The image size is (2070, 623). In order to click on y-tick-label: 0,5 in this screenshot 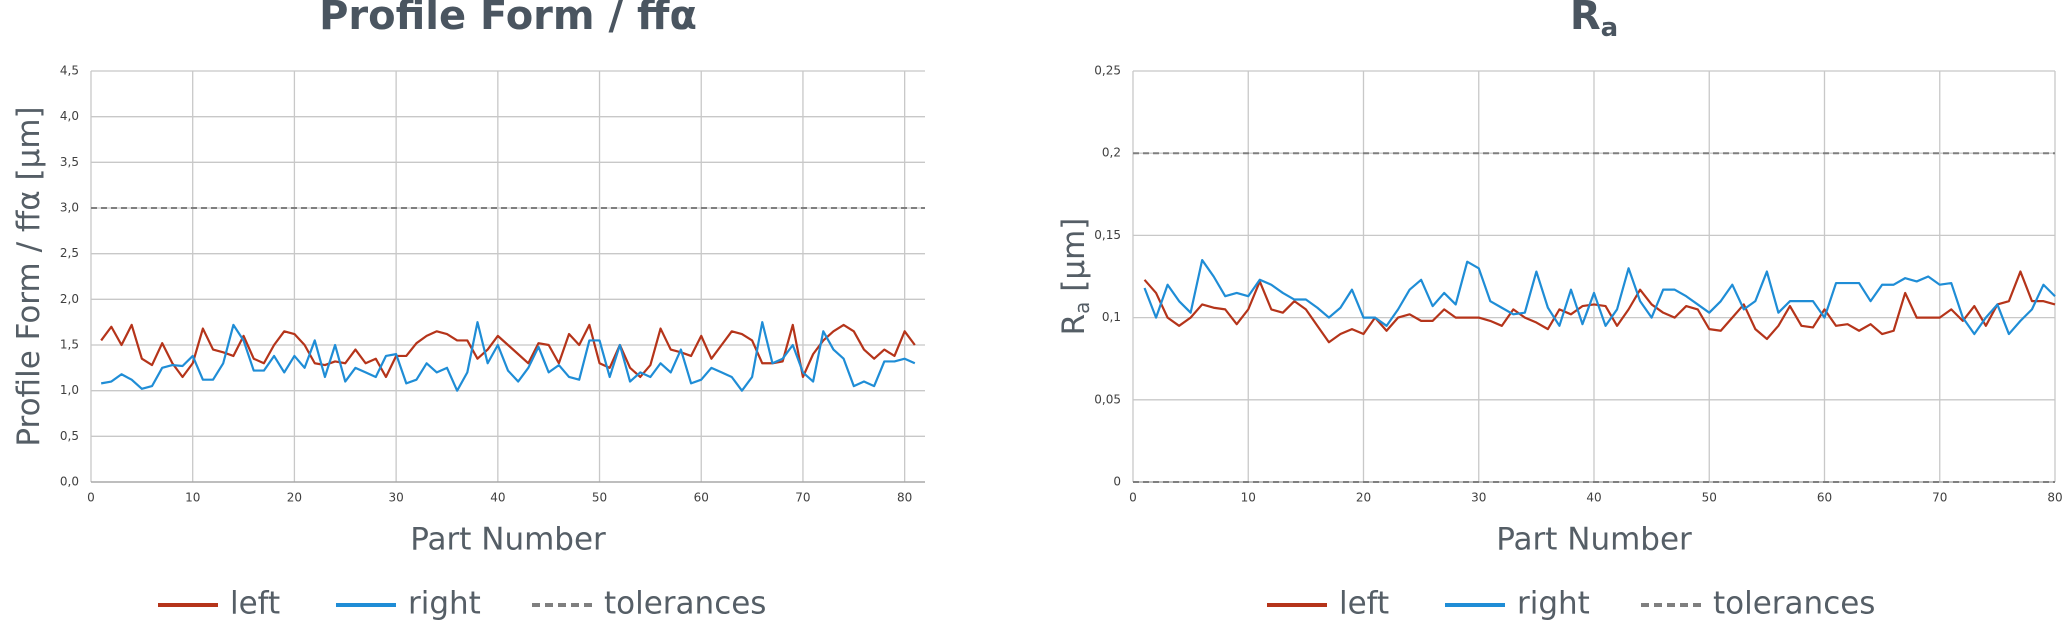, I will do `click(69, 436)`.